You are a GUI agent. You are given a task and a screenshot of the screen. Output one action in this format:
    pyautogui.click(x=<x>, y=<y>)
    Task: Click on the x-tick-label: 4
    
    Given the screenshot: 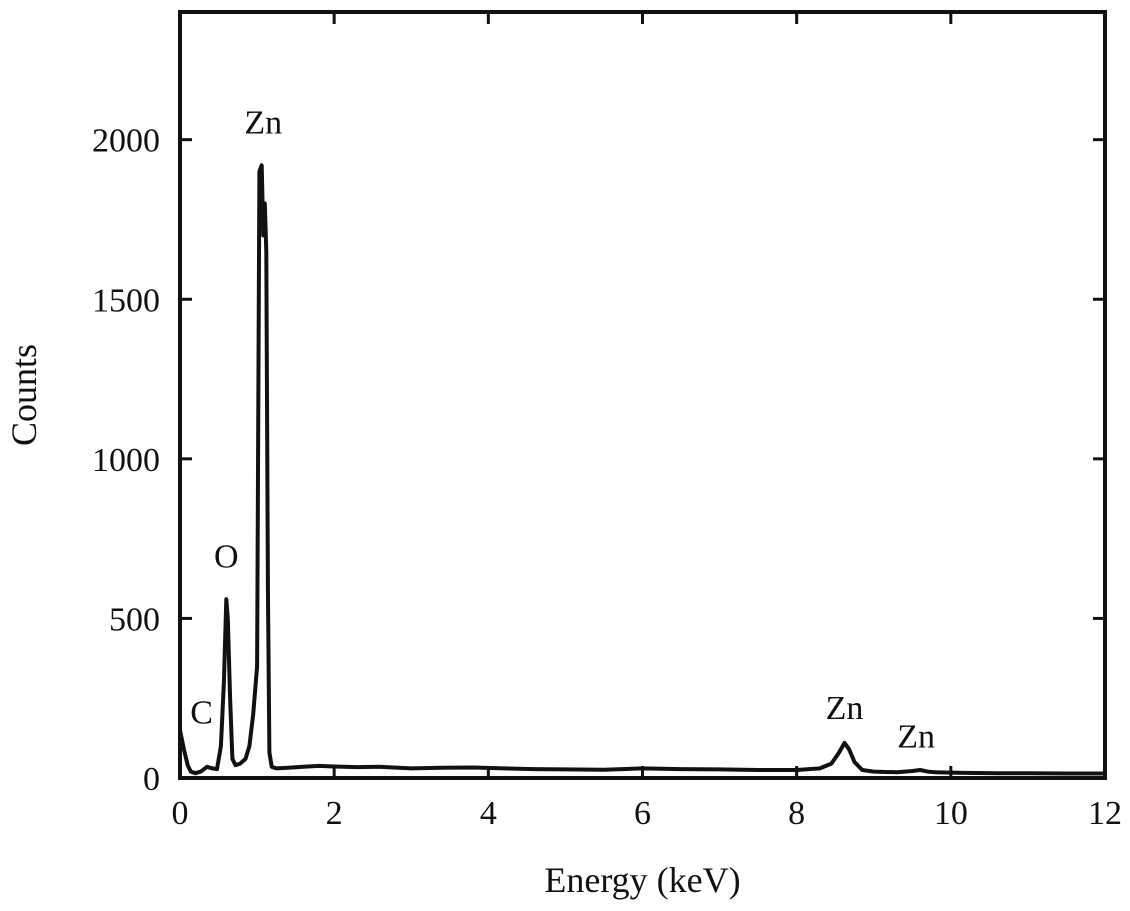 What is the action you would take?
    pyautogui.click(x=488, y=813)
    